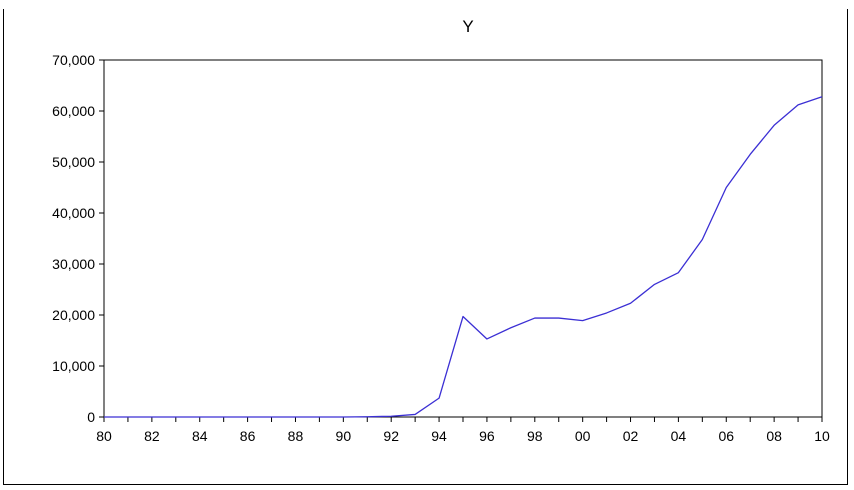 The width and height of the screenshot is (854, 490). Describe the element at coordinates (439, 436) in the screenshot. I see `x-tick-label: 94` at that location.